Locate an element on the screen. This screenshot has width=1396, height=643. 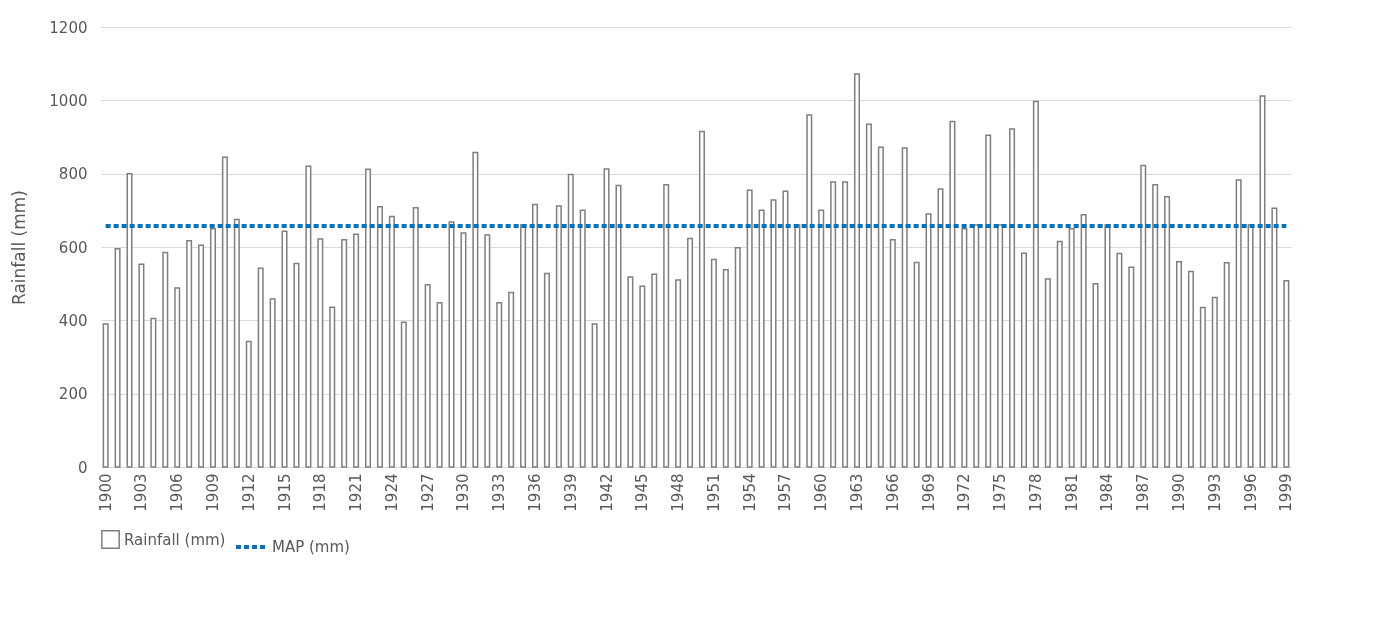
y-tick-label: 600 is located at coordinates (73, 247).